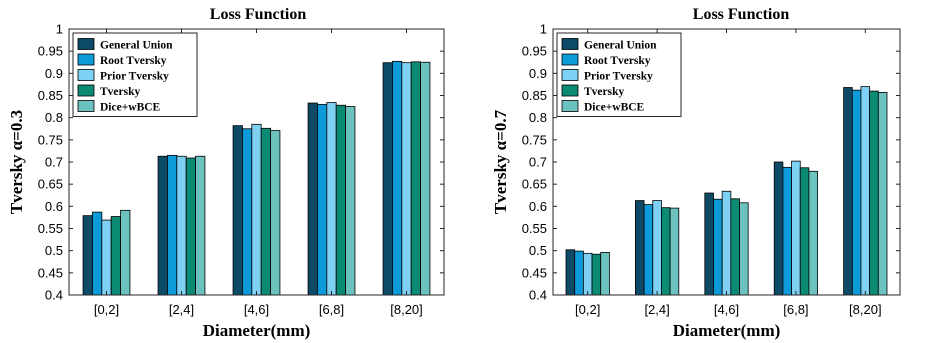 The image size is (929, 343). Describe the element at coordinates (648, 250) in the screenshot. I see `bar-[2,4]-s2` at that location.